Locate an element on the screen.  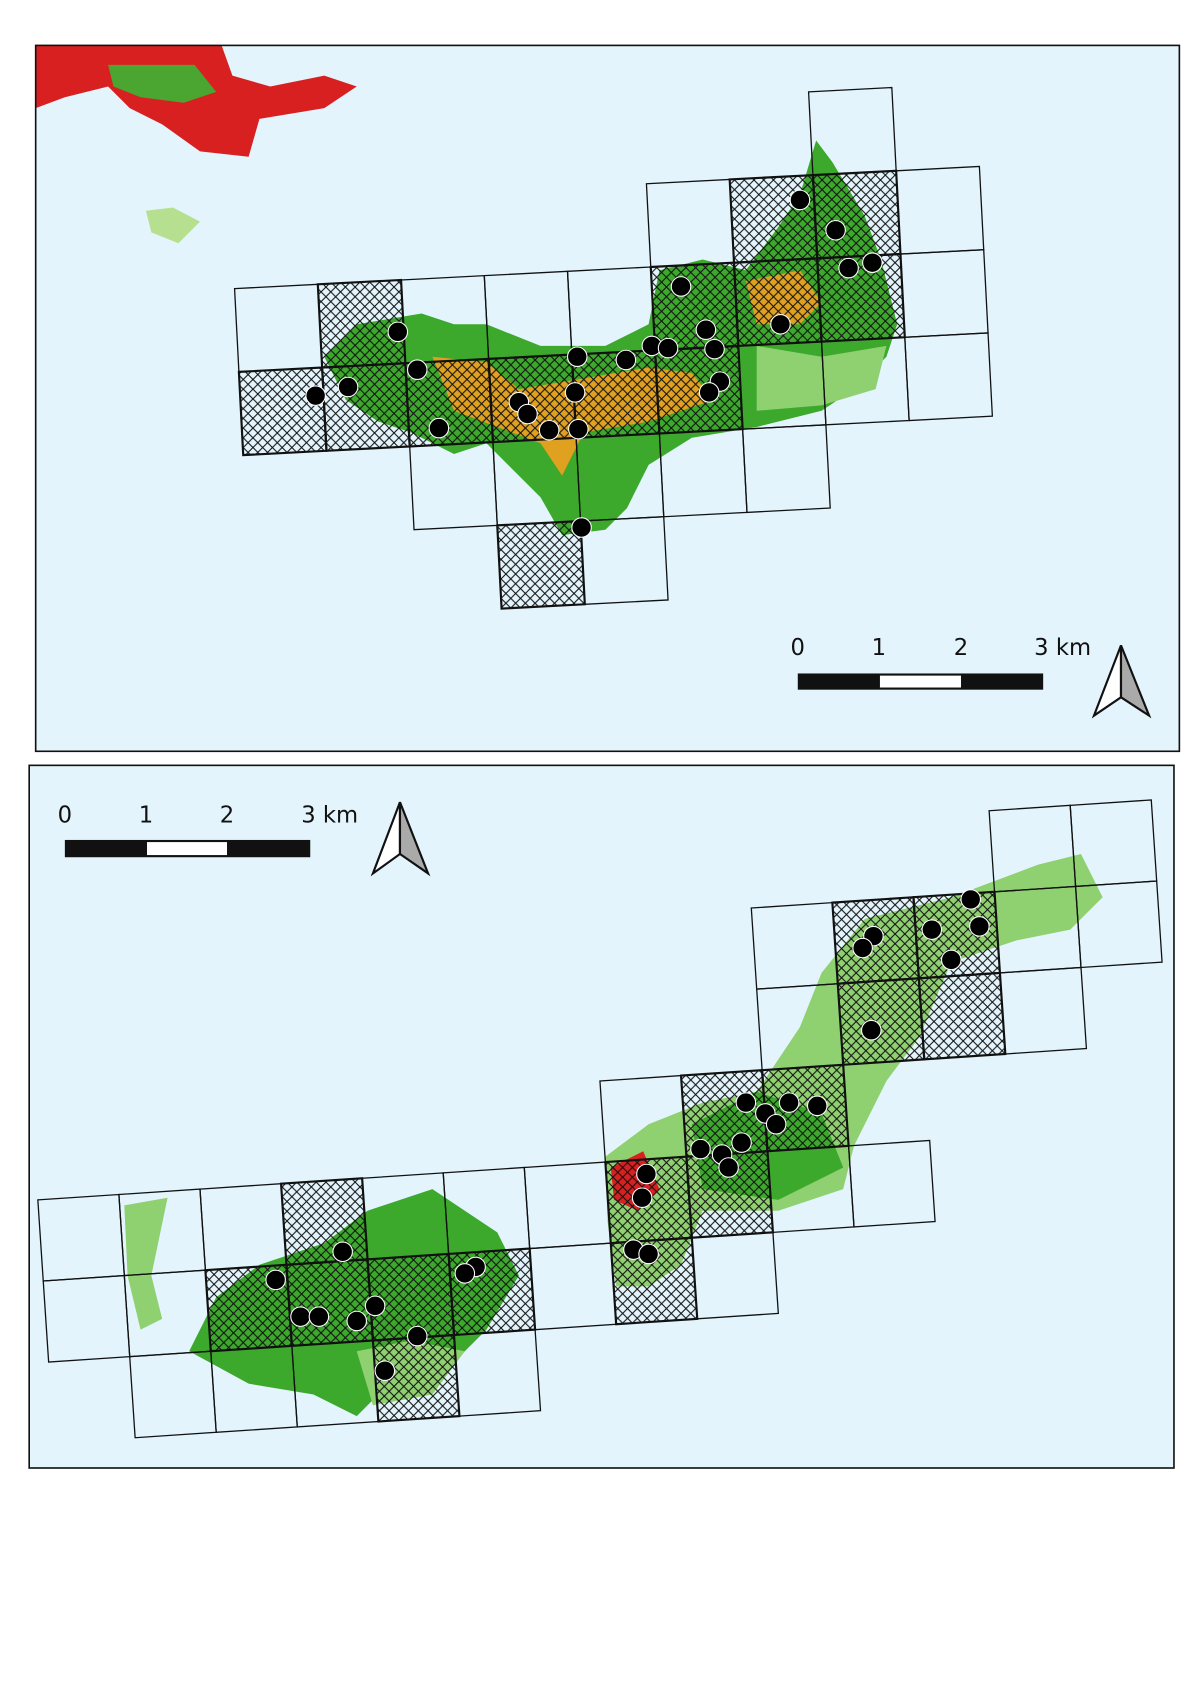
sites is located at coordinates (594, 363).